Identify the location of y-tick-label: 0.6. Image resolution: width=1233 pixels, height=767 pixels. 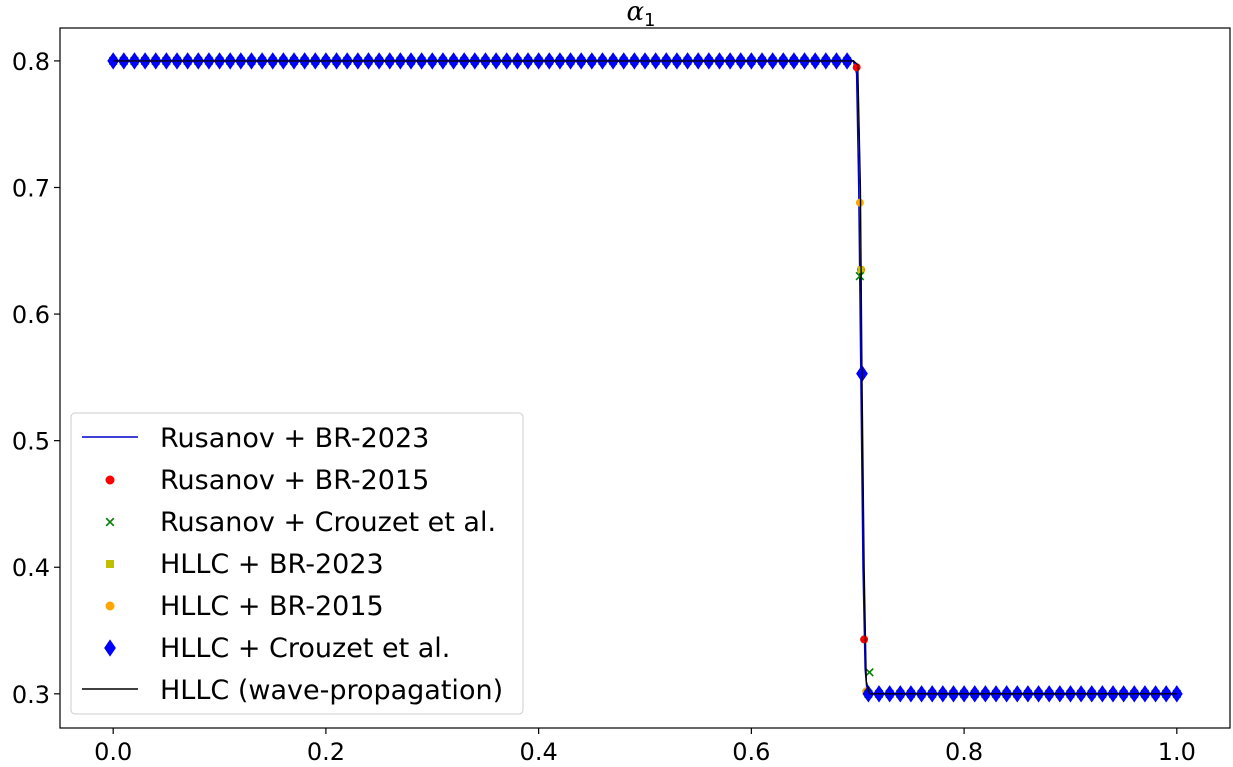
(31, 315).